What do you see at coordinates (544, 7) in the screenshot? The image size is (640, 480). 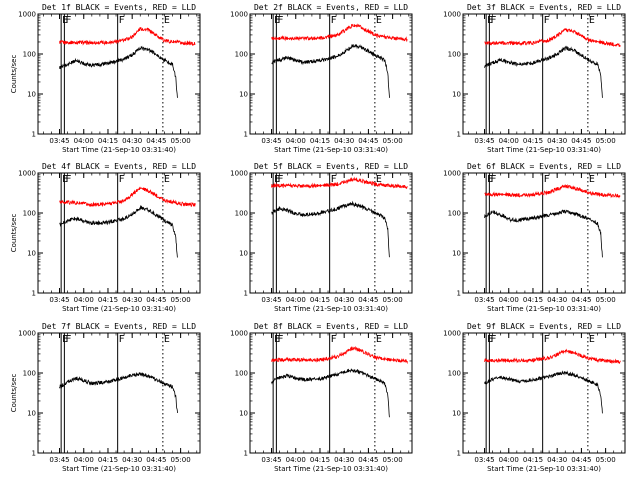 I see `chart-title: Det 3f BLACK = Events, RED = LLD` at bounding box center [544, 7].